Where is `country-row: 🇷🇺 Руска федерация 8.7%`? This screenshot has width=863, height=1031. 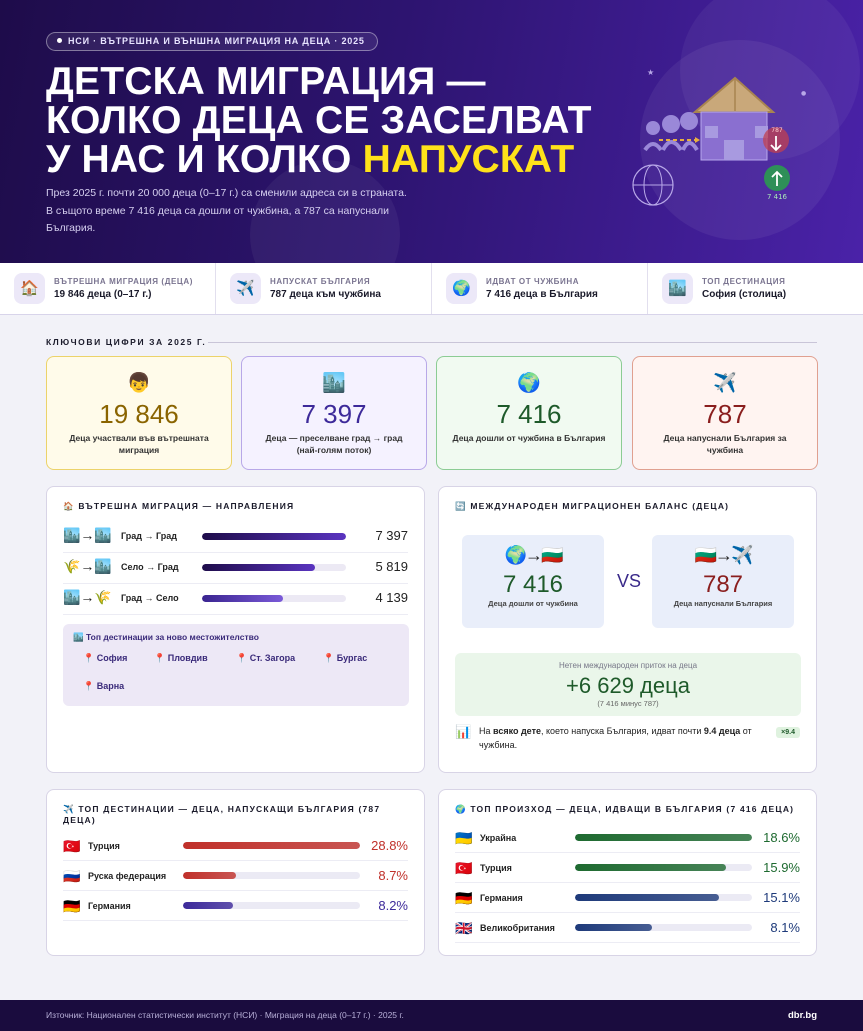 country-row: 🇷🇺 Руска федерация 8.7% is located at coordinates (235, 876).